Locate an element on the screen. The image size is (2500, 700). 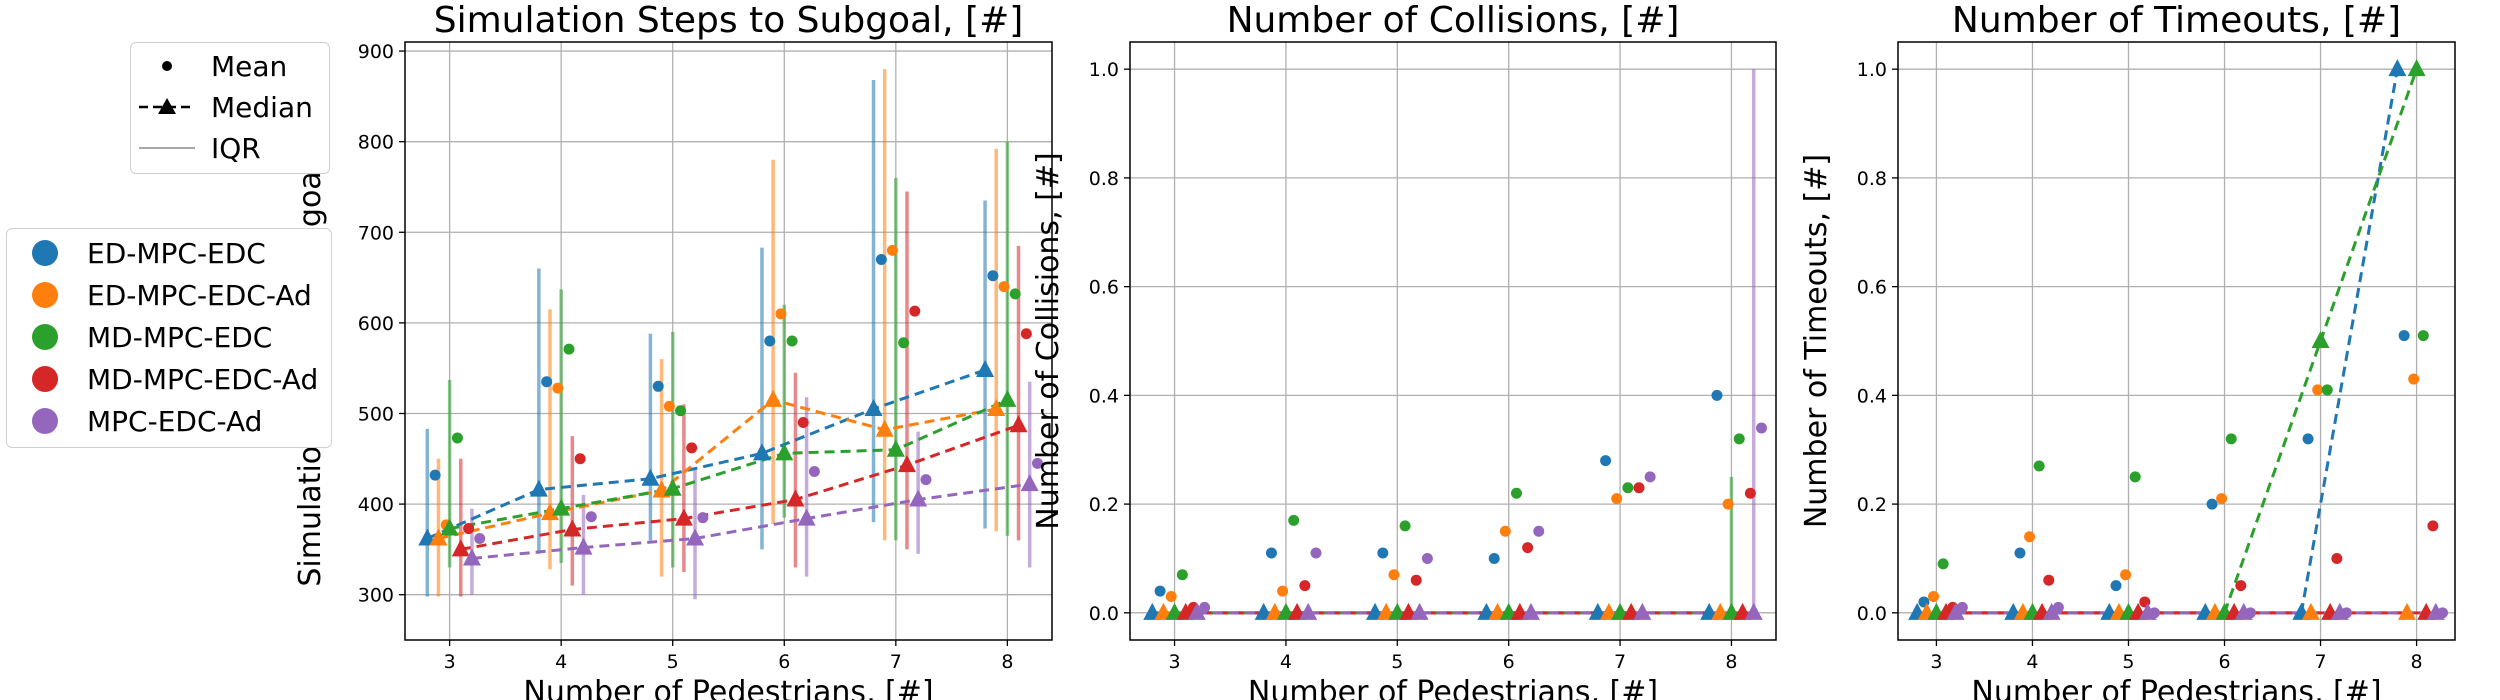
ed-mpc-edc-marker-icon is located at coordinates (45, 253).